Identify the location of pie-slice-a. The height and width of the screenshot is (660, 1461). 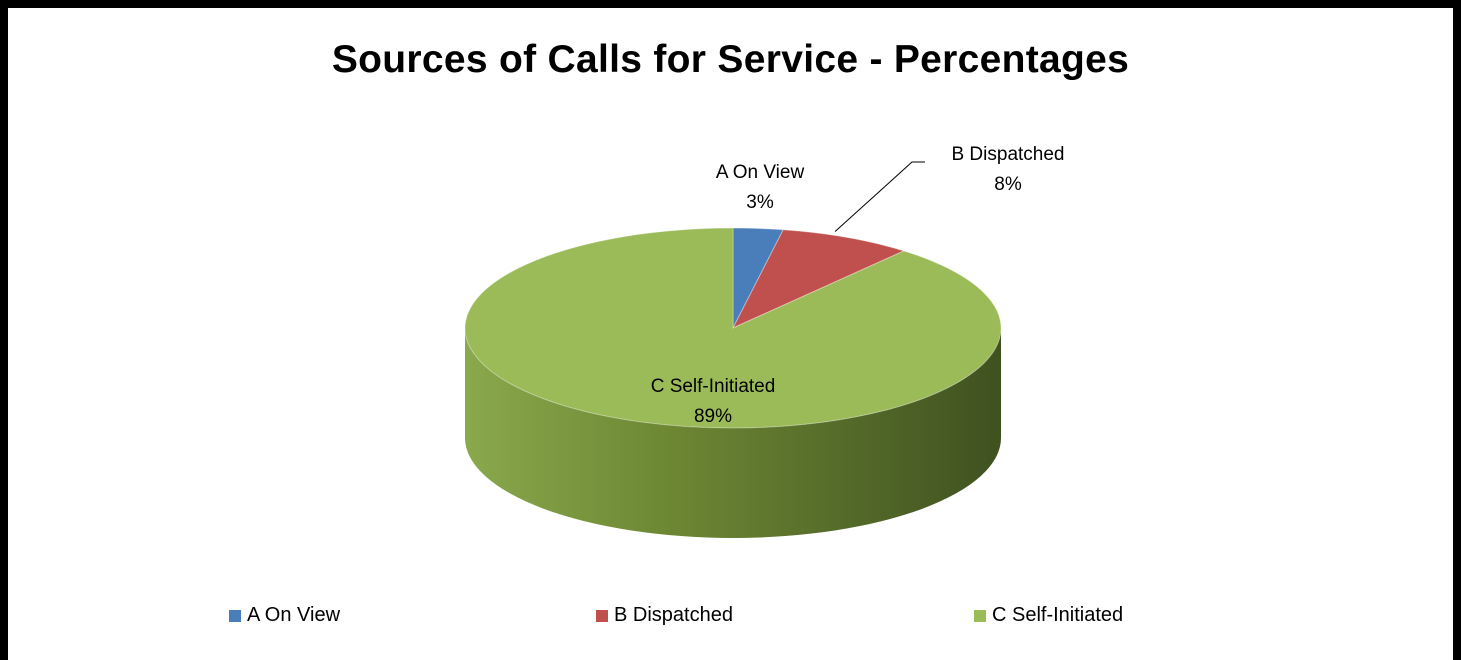
(758, 278).